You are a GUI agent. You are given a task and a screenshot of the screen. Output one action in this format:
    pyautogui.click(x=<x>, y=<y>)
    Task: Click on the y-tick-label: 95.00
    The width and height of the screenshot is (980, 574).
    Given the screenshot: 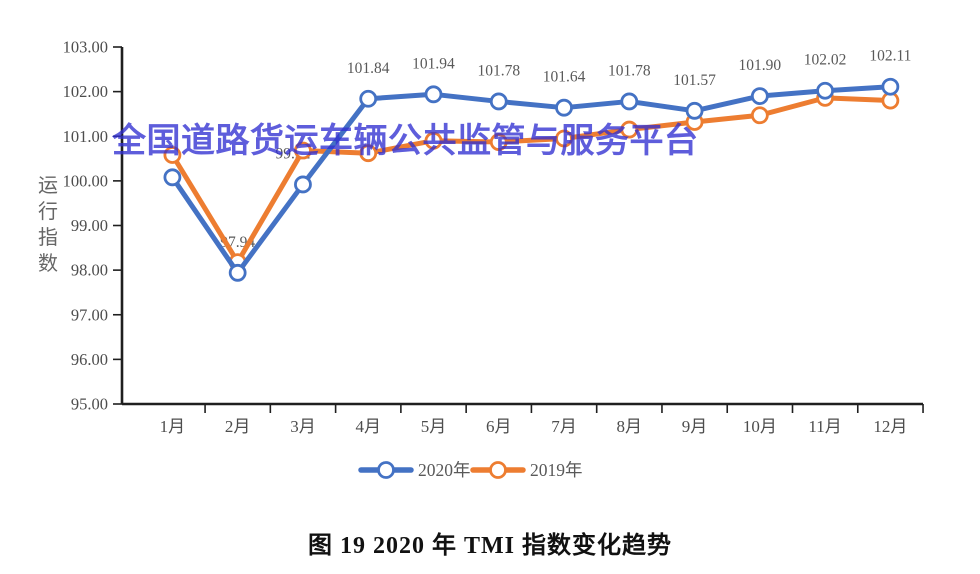 What is the action you would take?
    pyautogui.click(x=89, y=404)
    